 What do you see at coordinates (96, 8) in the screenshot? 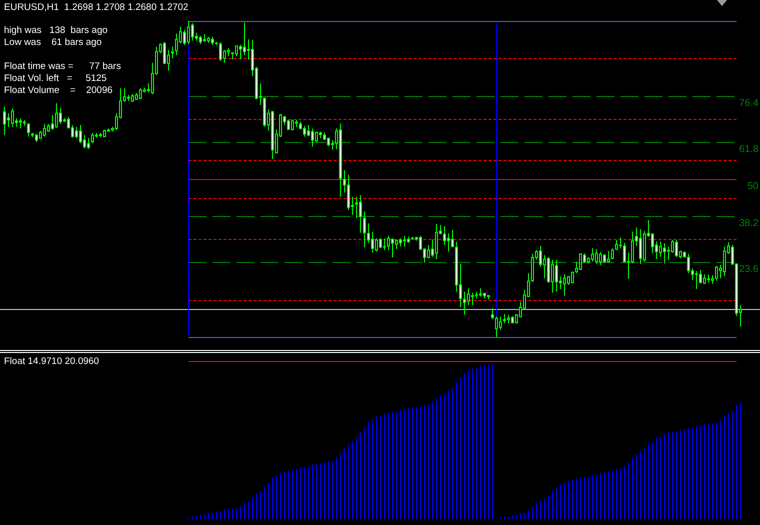
I see `chart-title: EURUSD,H1 1.2698 1.2708 1.2680 1.2702` at bounding box center [96, 8].